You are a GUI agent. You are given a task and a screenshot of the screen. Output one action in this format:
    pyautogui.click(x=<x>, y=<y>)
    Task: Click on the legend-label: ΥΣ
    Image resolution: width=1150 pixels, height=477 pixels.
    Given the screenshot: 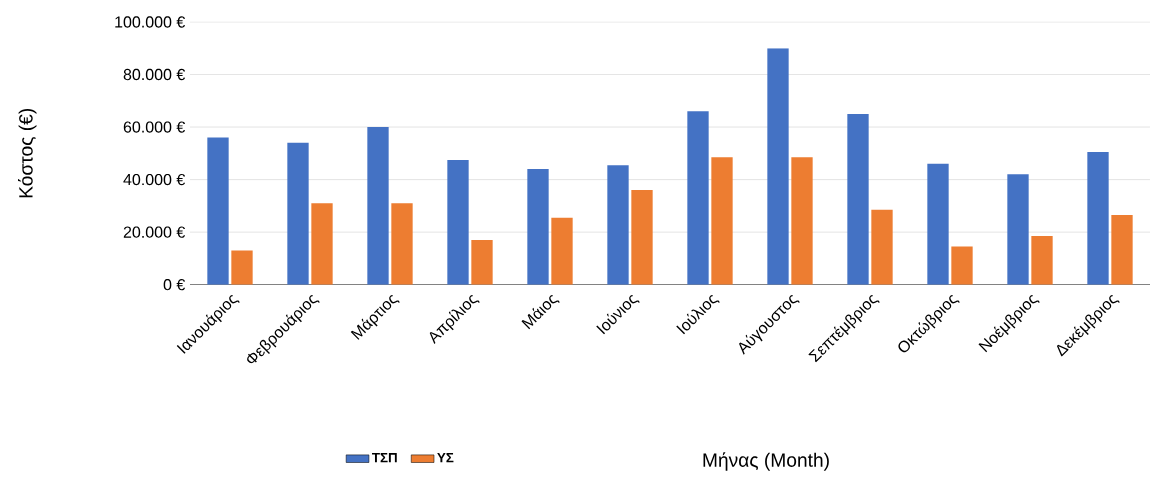 What is the action you would take?
    pyautogui.click(x=445, y=458)
    